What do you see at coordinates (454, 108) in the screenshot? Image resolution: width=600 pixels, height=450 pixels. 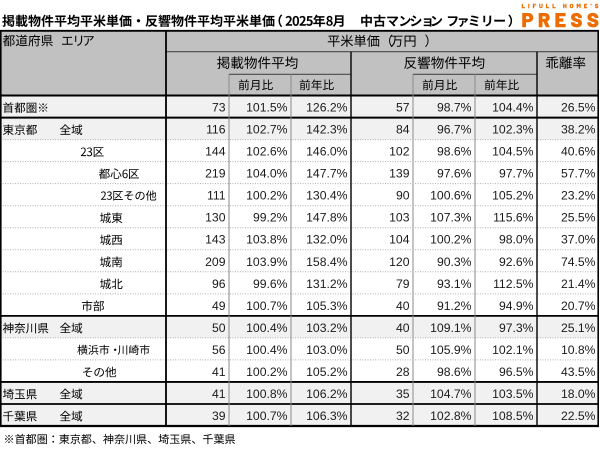 I see `svg-text: 98.7%` at bounding box center [454, 108].